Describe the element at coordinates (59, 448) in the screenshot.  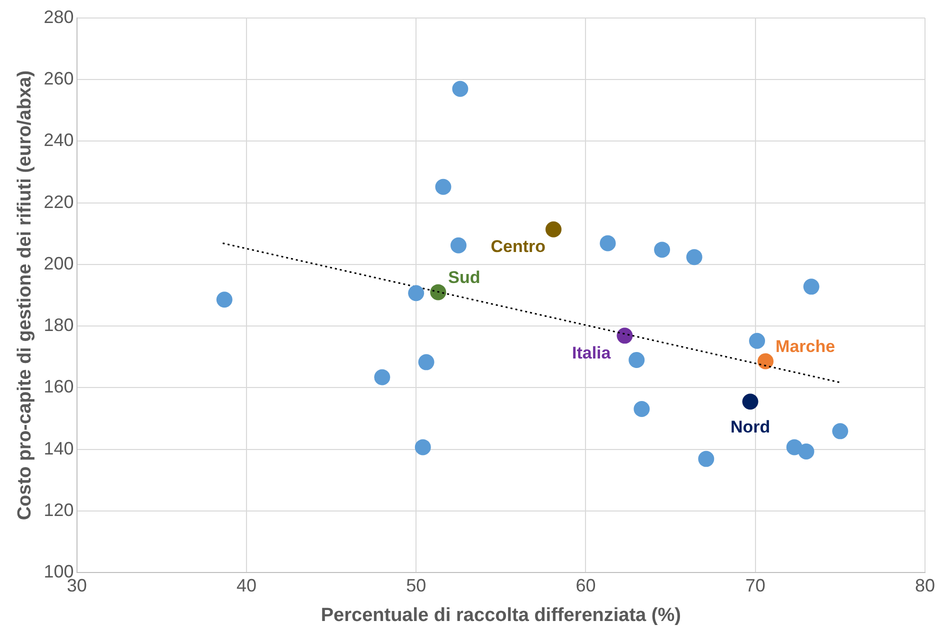
I see `y-tick-label: 140` at that location.